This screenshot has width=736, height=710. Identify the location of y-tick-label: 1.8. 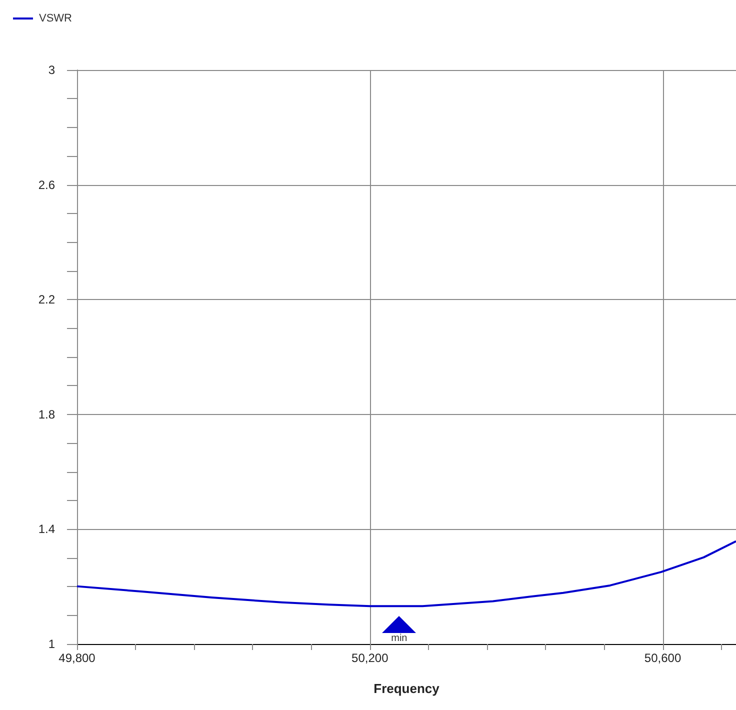
(47, 414).